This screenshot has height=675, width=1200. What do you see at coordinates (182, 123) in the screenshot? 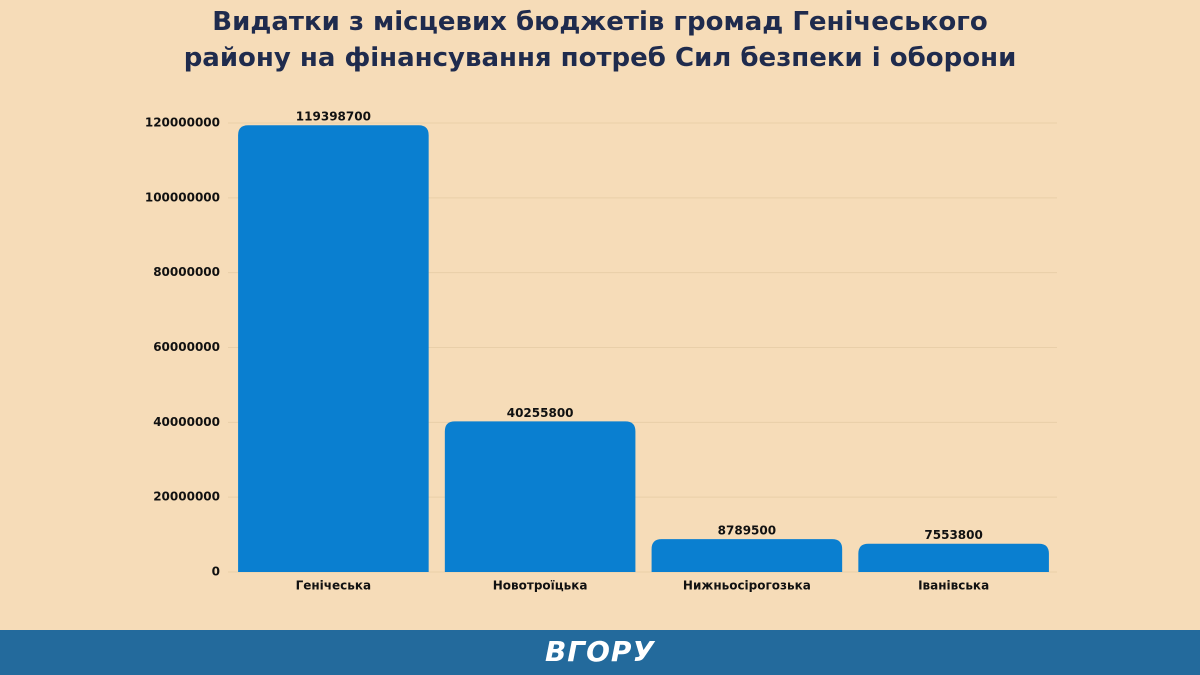
I see `y-tick-label: 120000000` at bounding box center [182, 123].